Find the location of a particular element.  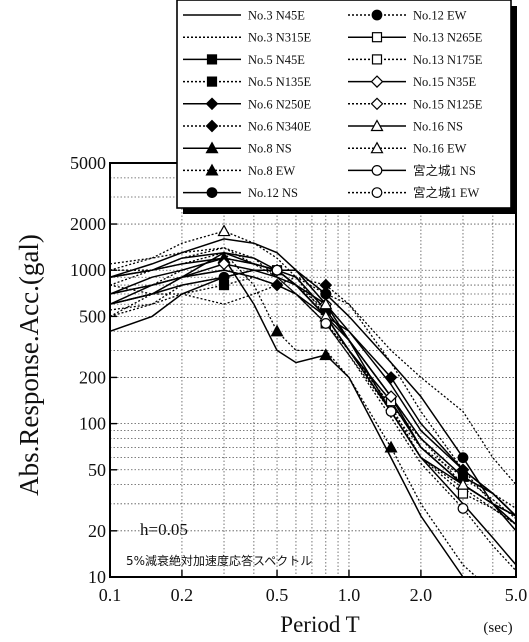

y-tick-label: 20 is located at coordinates (97, 531).